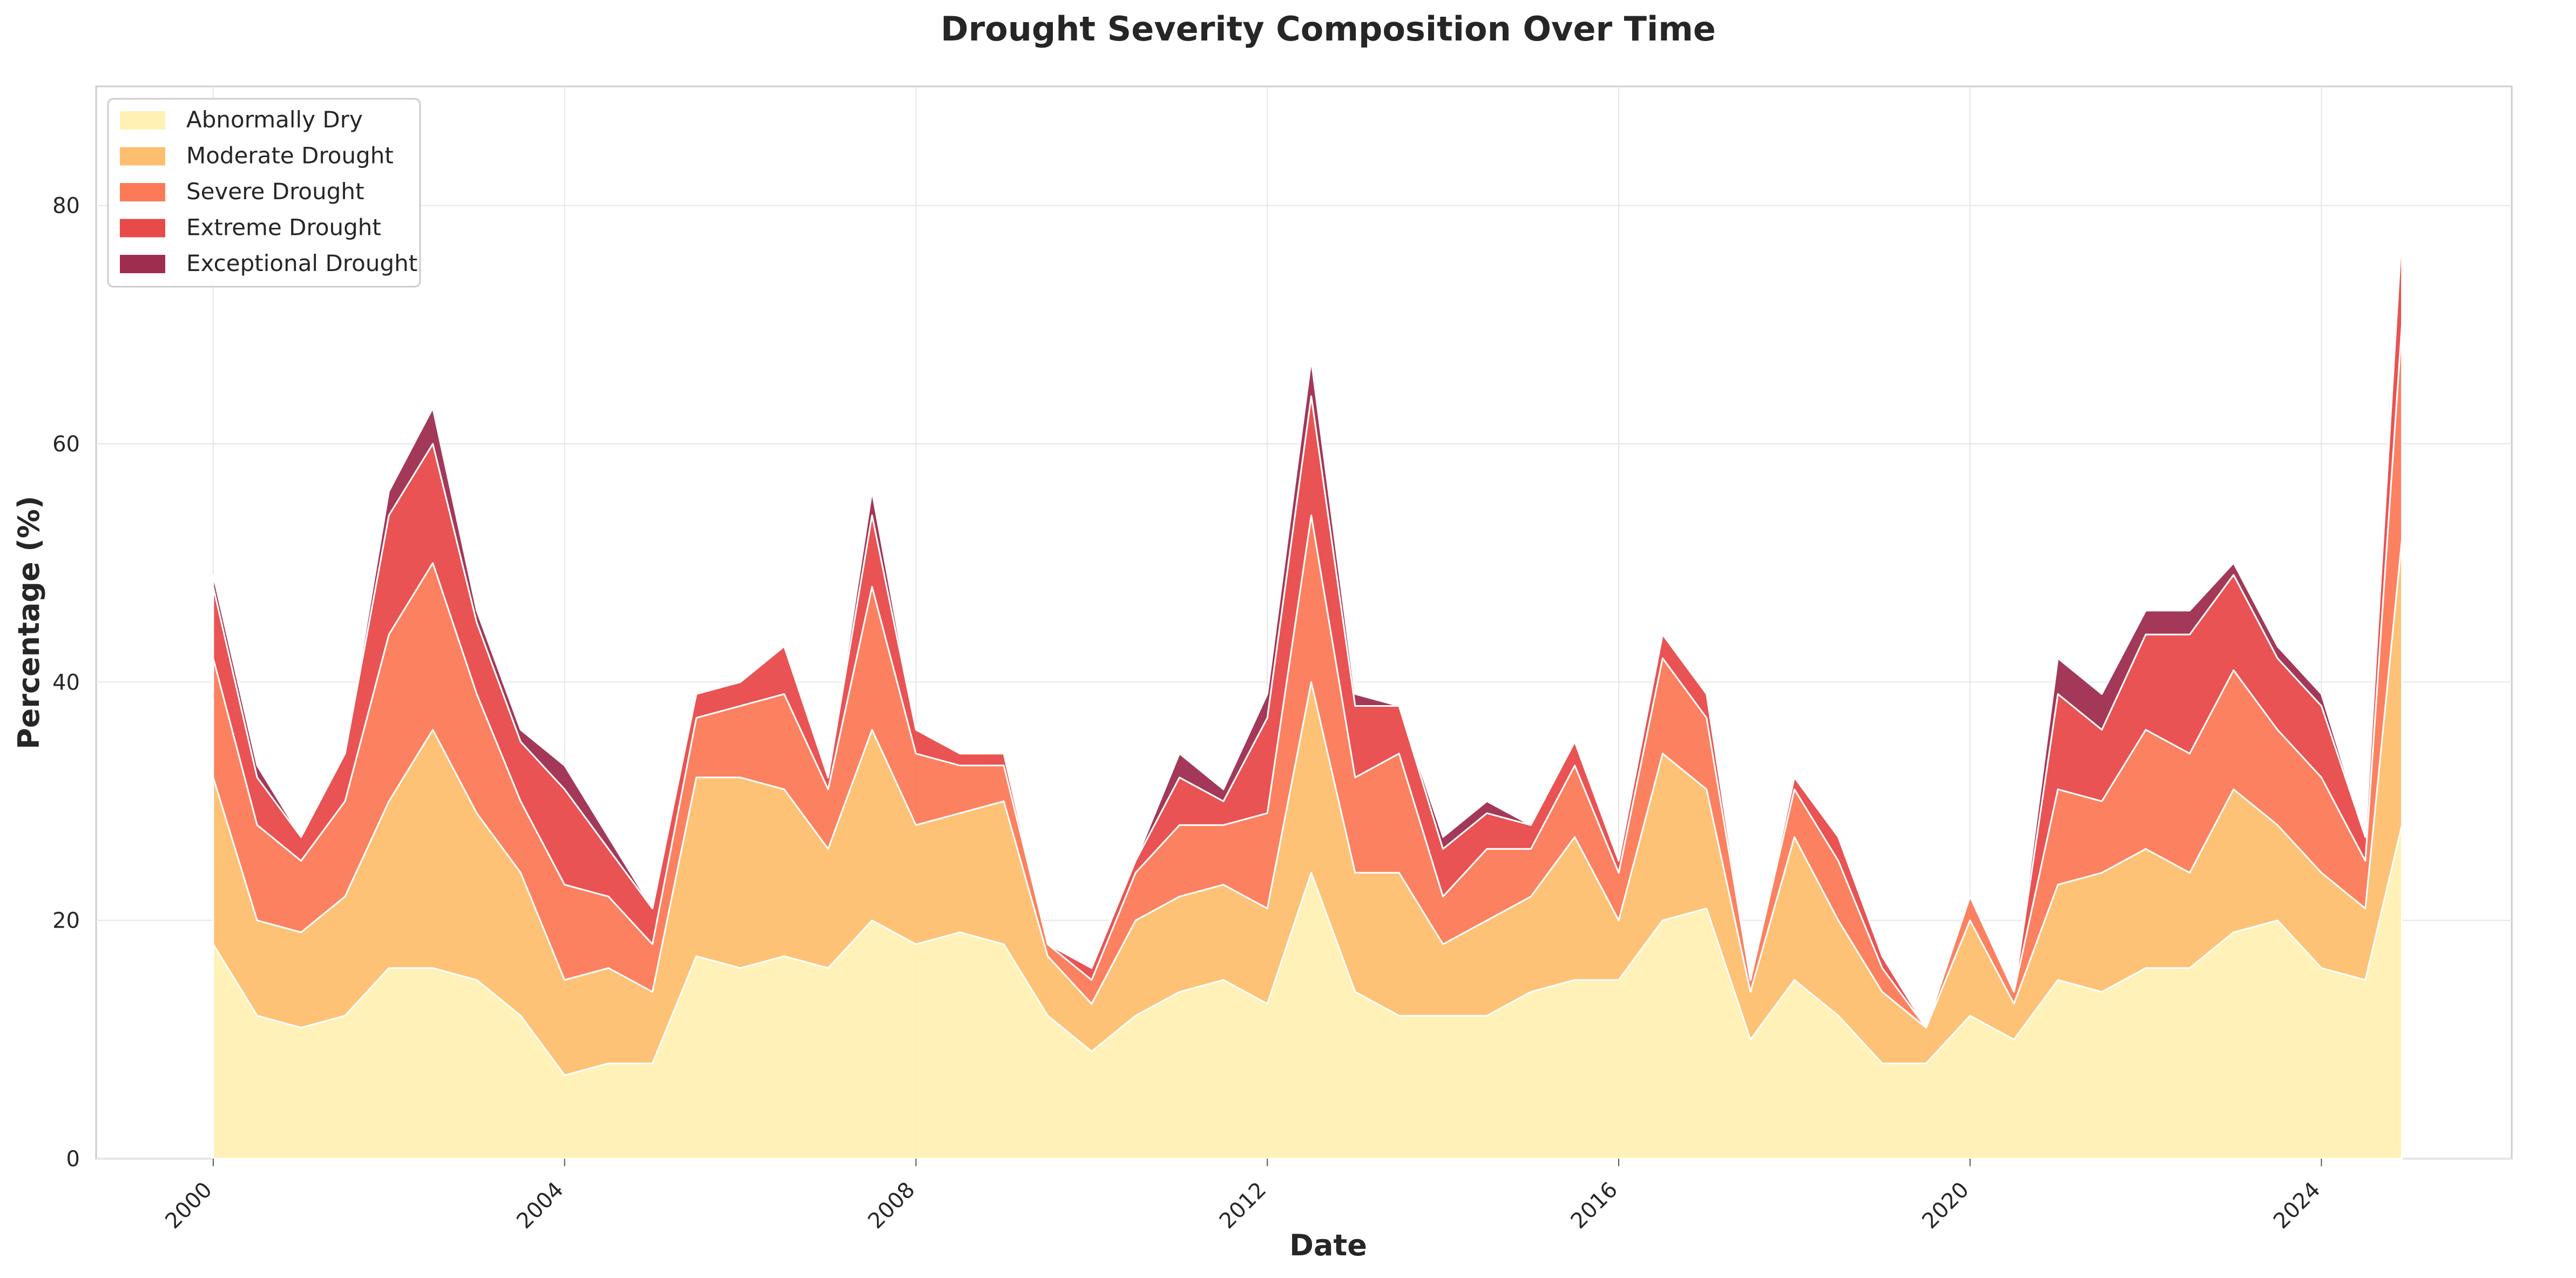 Image resolution: width=2576 pixels, height=1278 pixels. I want to click on y-tick-label: 20, so click(66, 921).